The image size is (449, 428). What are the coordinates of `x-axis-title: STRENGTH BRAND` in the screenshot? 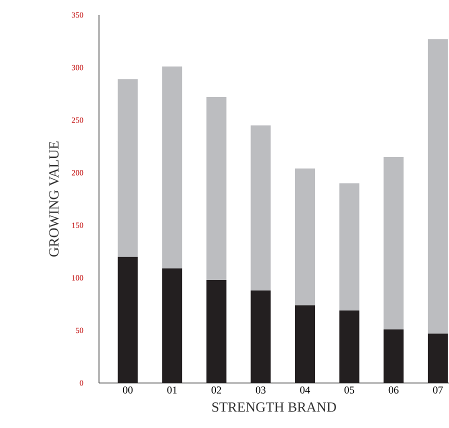 It's located at (274, 407).